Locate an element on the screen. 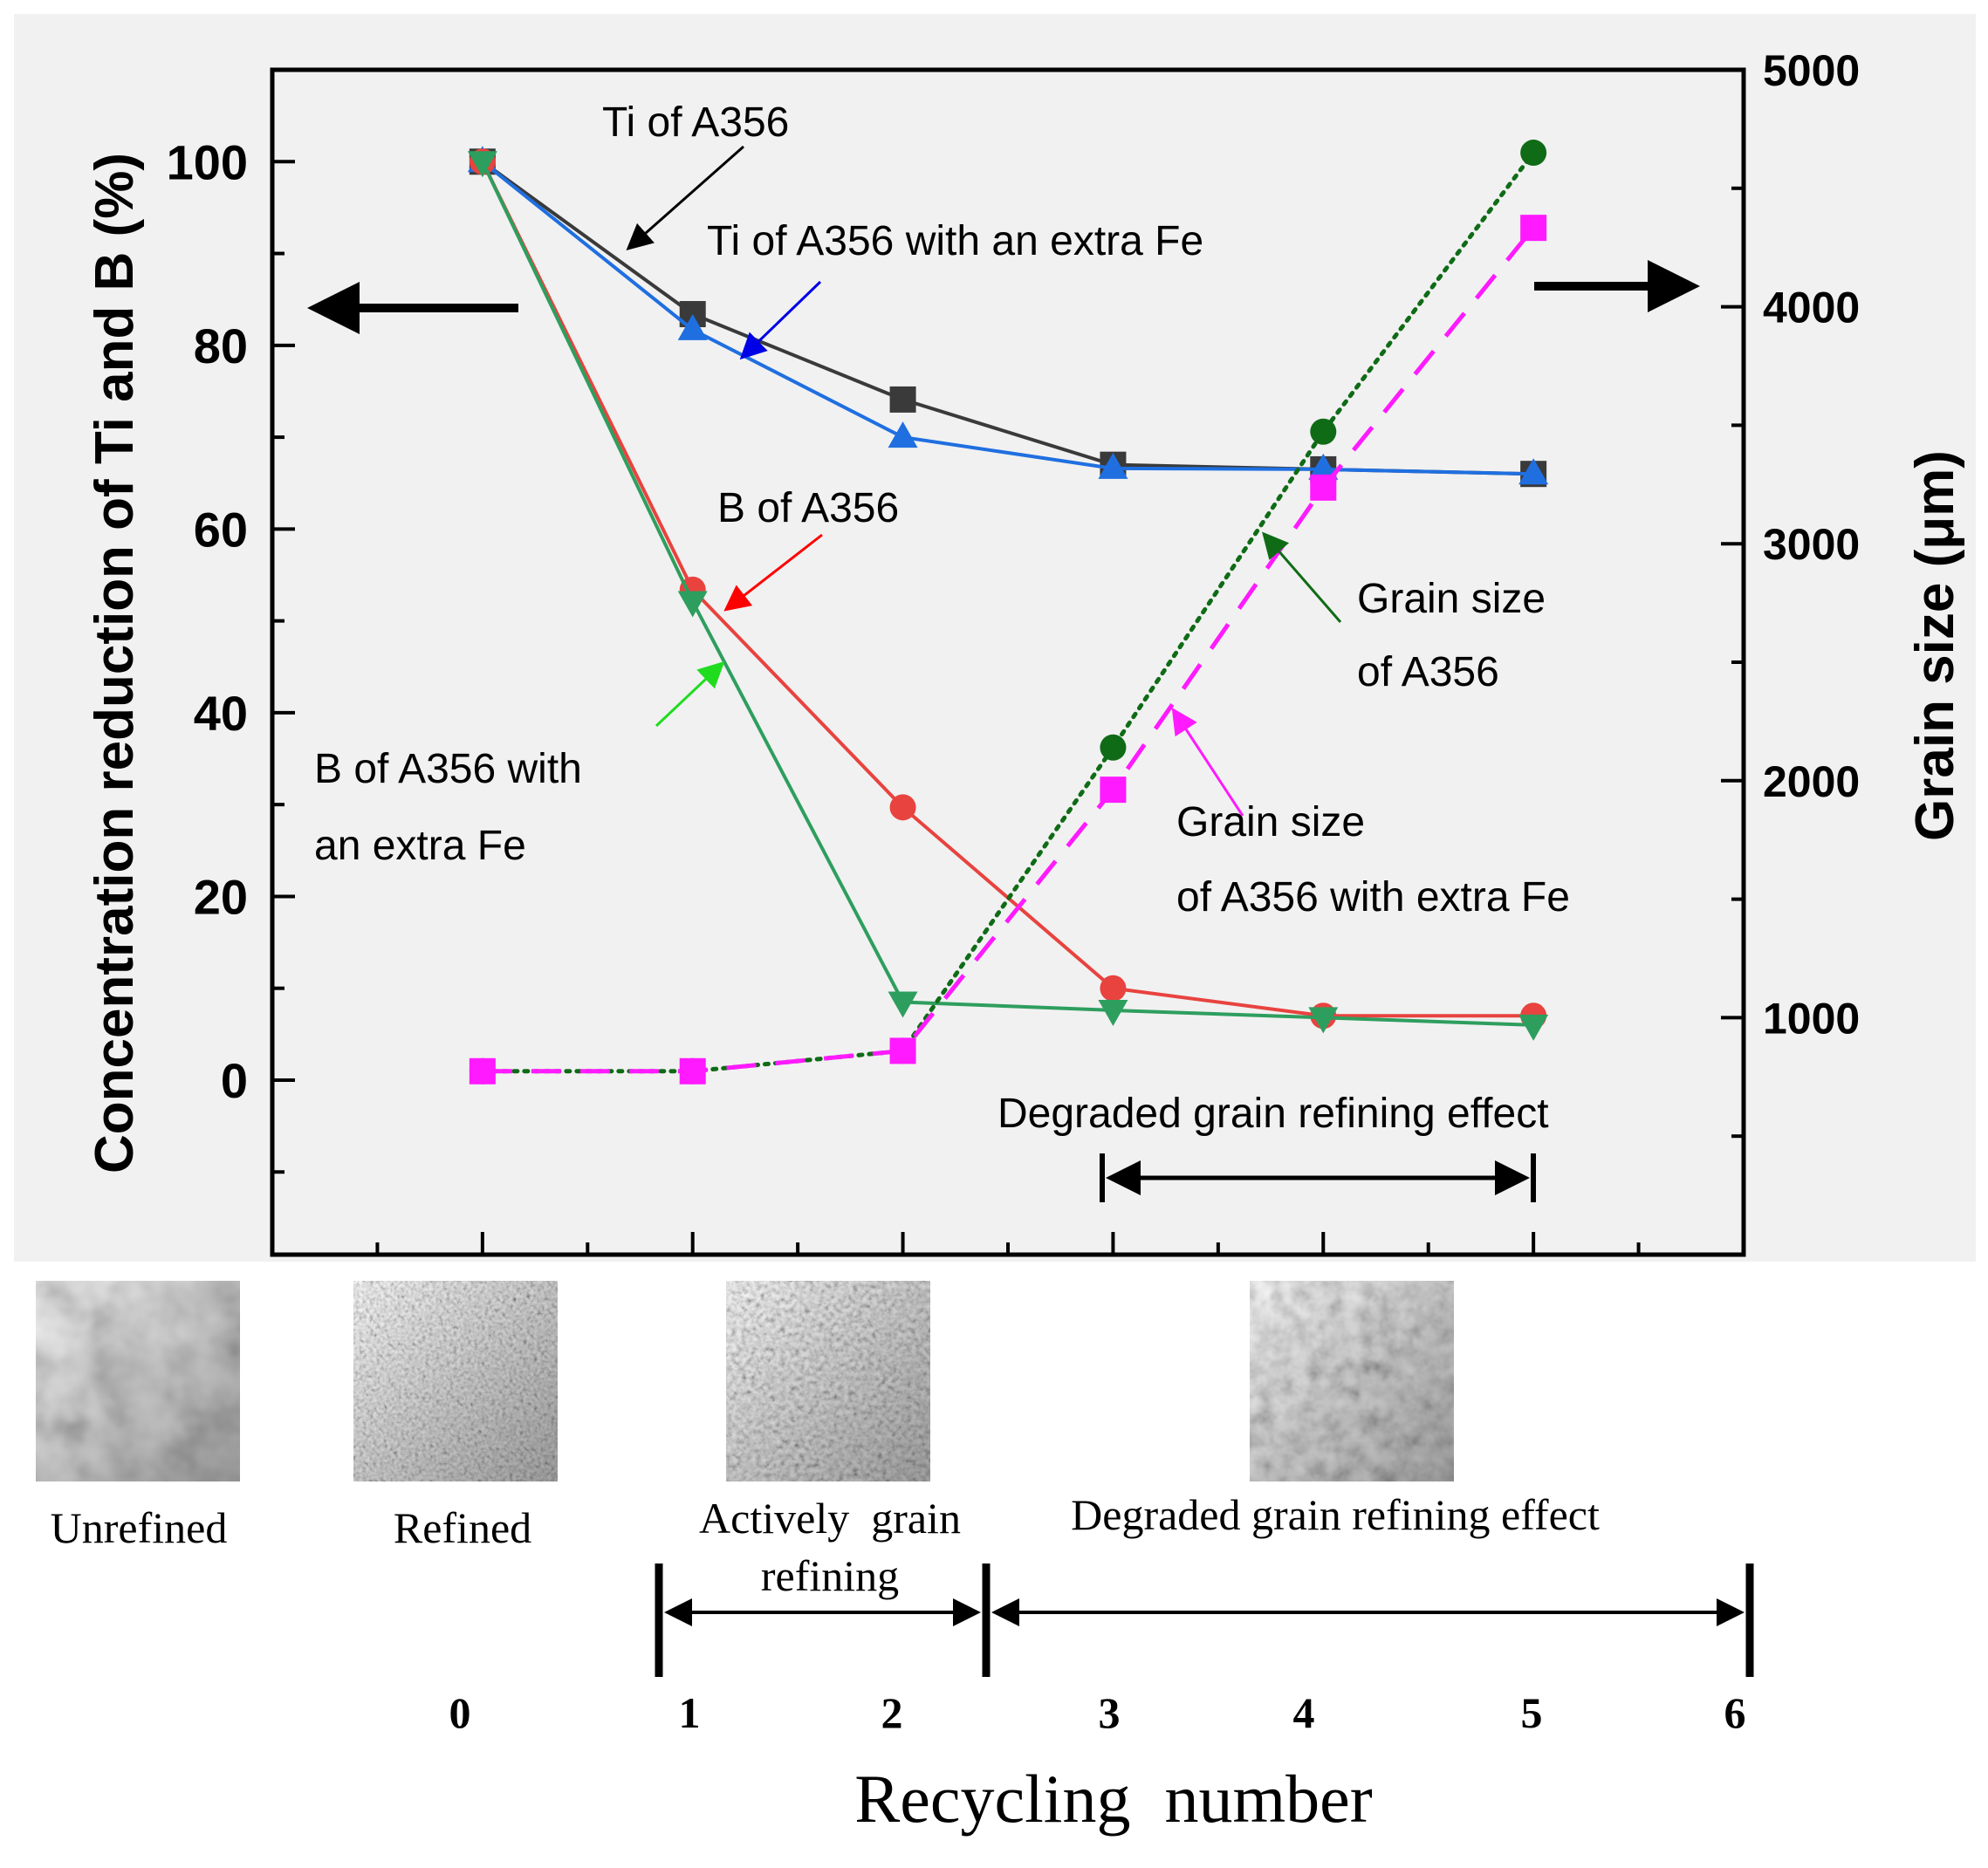  x-axis is located at coordinates (1008, 1244).